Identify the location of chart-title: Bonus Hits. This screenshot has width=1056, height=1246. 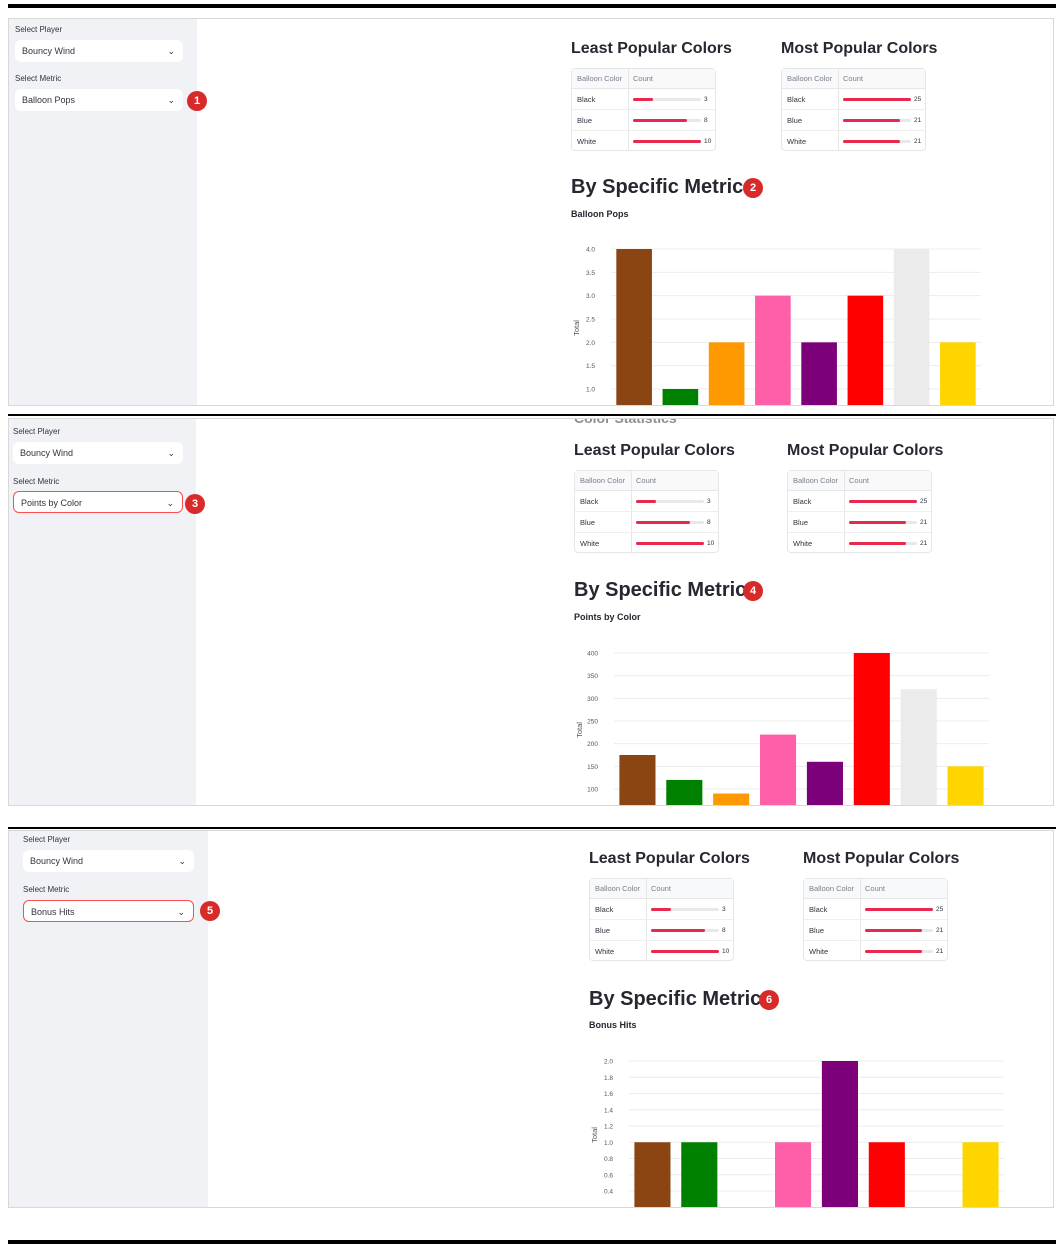
(613, 1025).